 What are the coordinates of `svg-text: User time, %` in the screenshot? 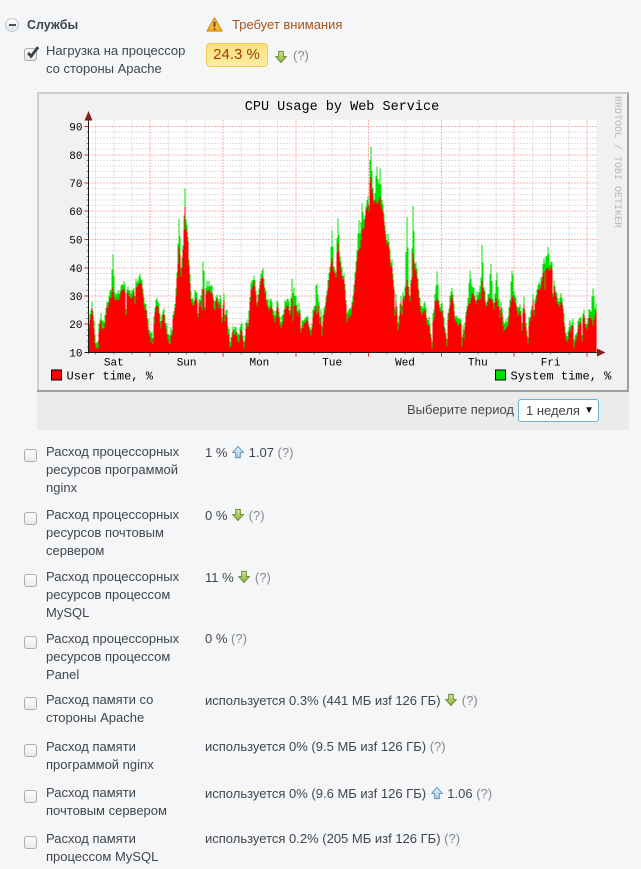 It's located at (110, 377).